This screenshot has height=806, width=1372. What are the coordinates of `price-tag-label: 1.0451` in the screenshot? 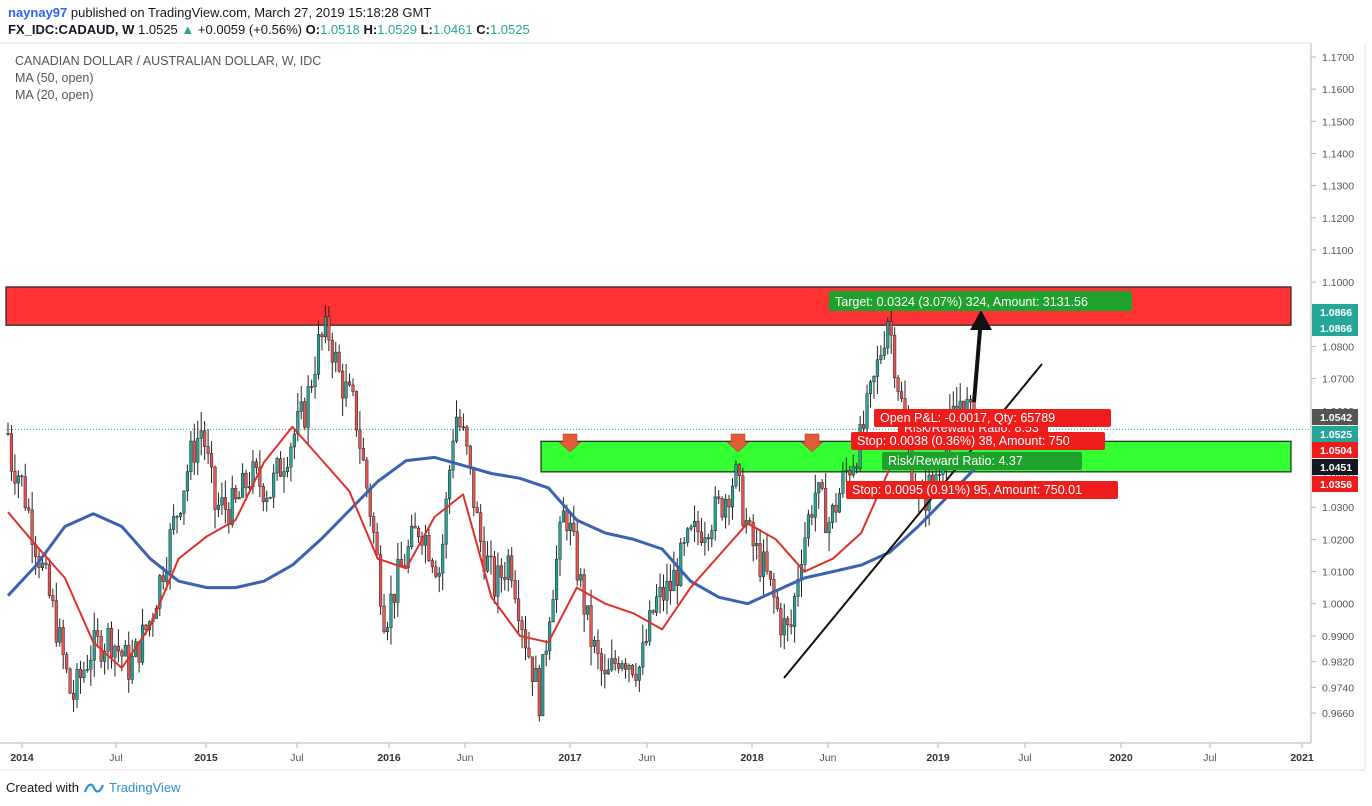 It's located at (1336, 468).